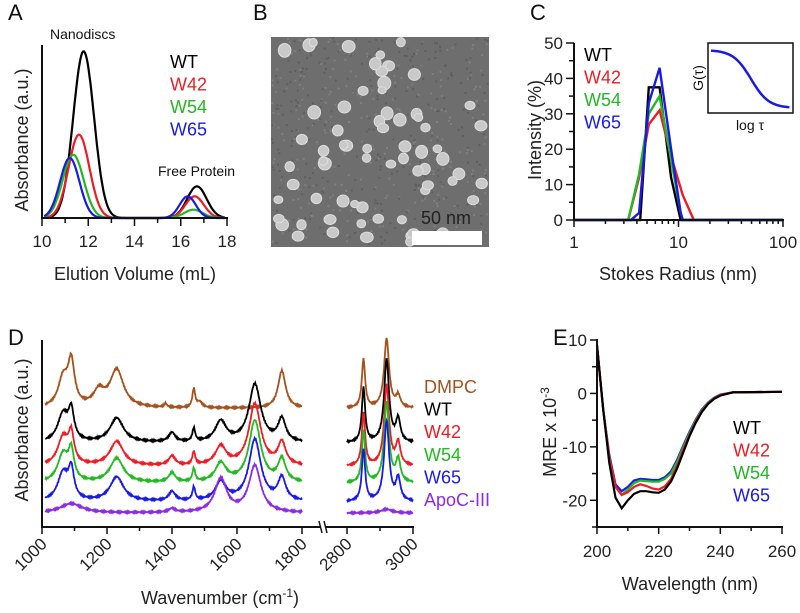 The image size is (800, 613). What do you see at coordinates (574, 500) in the screenshot?
I see `y-tick-label: -20` at bounding box center [574, 500].